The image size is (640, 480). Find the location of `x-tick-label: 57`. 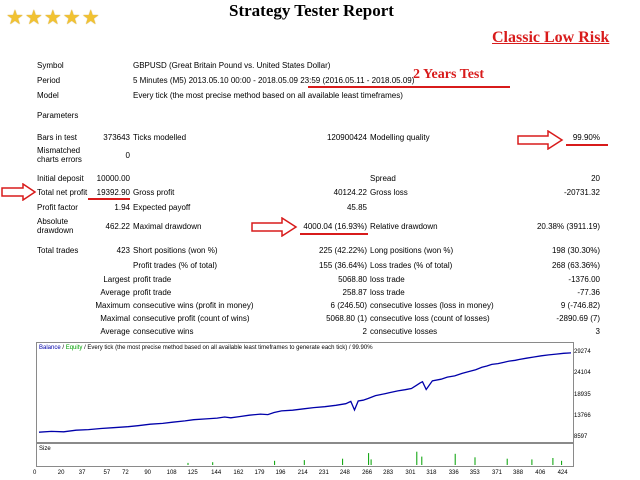

x-tick-label: 57 is located at coordinates (107, 473).